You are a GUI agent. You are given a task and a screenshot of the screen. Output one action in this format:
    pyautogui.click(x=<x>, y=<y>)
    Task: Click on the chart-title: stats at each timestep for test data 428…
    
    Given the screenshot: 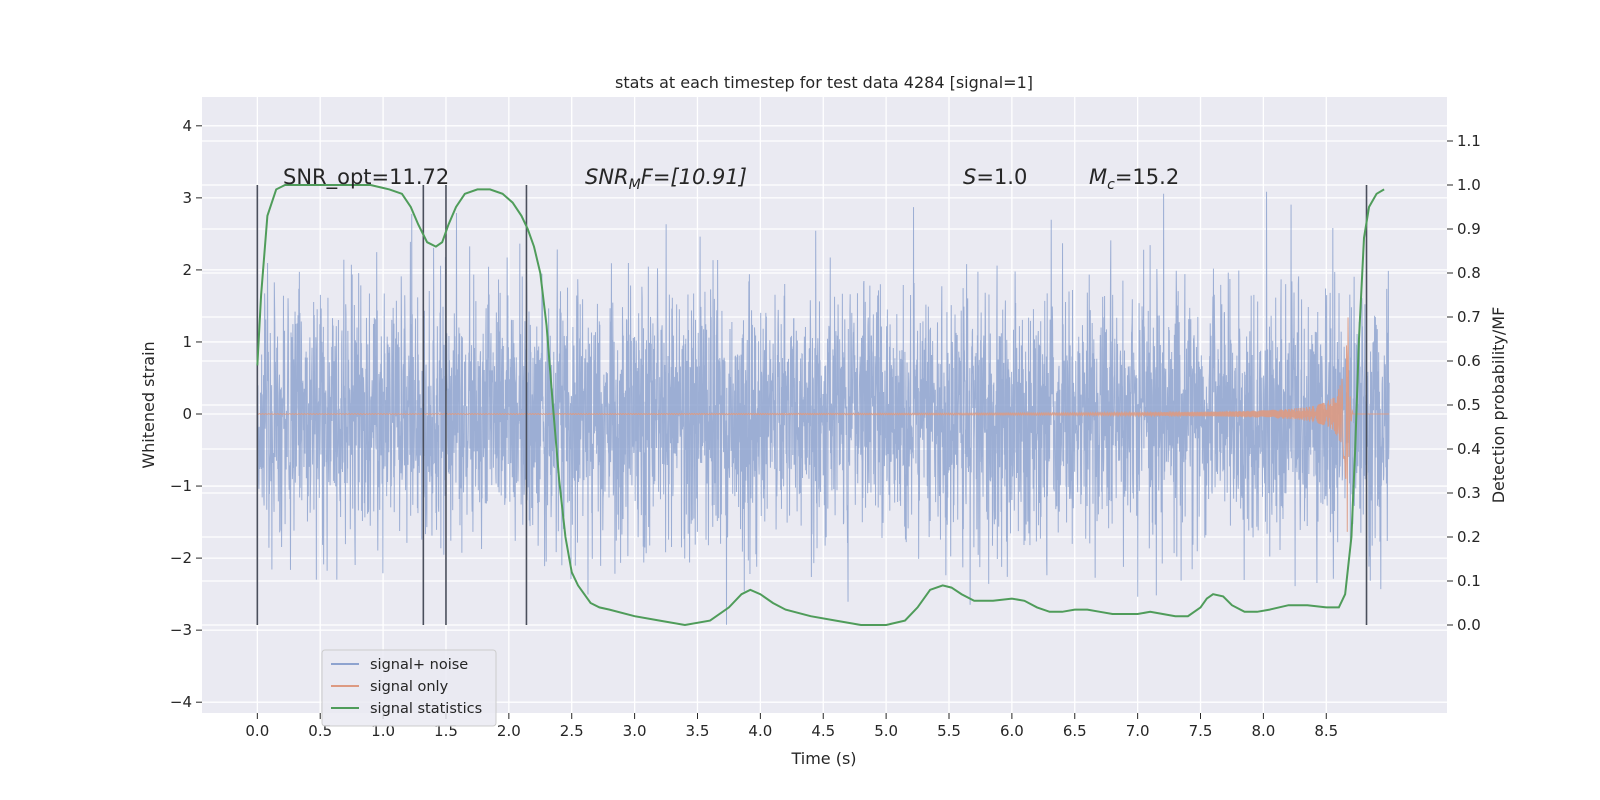 What is the action you would take?
    pyautogui.click(x=824, y=82)
    